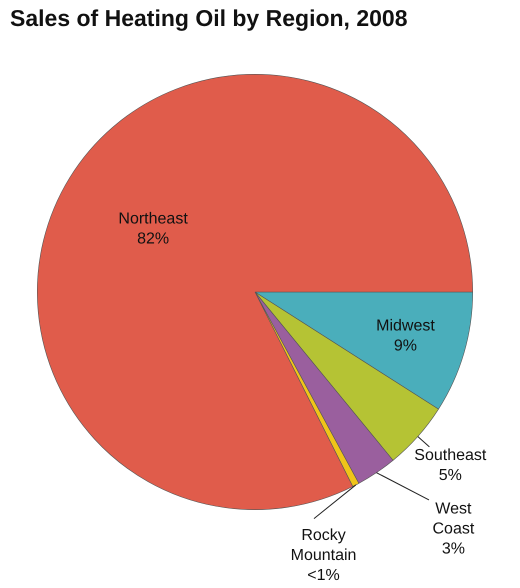  Describe the element at coordinates (323, 575) in the screenshot. I see `data-label: <1%` at that location.